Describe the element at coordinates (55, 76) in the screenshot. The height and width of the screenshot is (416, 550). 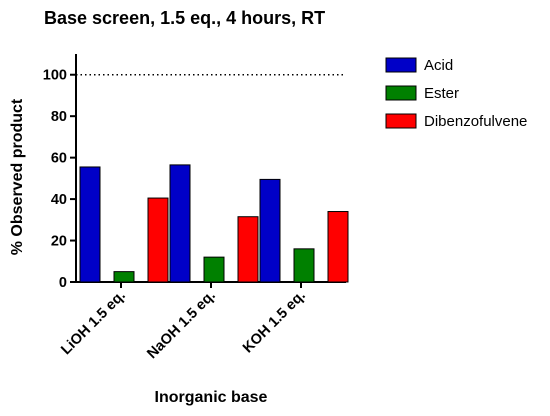
I see `y-tick-label: 100` at that location.